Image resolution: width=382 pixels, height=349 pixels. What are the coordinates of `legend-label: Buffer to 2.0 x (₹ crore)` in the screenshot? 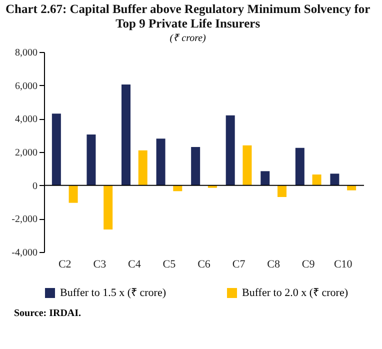 It's located at (295, 293).